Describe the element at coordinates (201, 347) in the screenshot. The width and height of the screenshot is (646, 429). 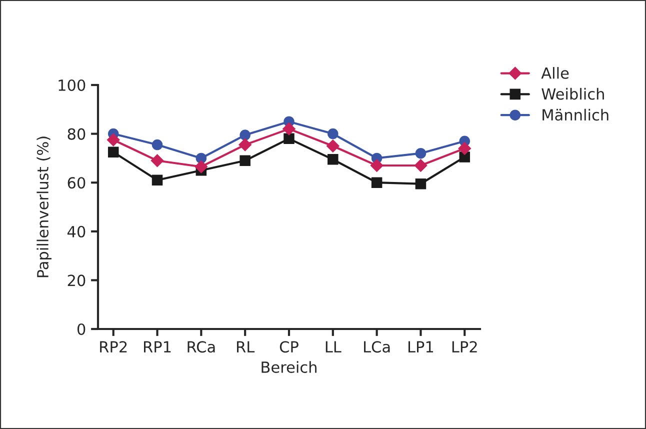
I see `x-tick-label: RCa` at that location.